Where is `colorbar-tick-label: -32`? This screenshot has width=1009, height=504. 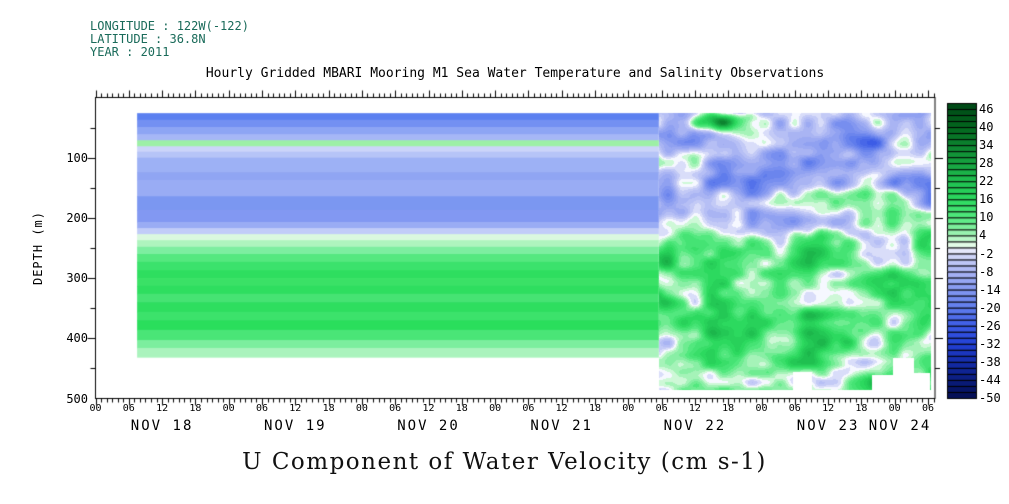 colorbar-tick-label: -32 is located at coordinates (990, 343).